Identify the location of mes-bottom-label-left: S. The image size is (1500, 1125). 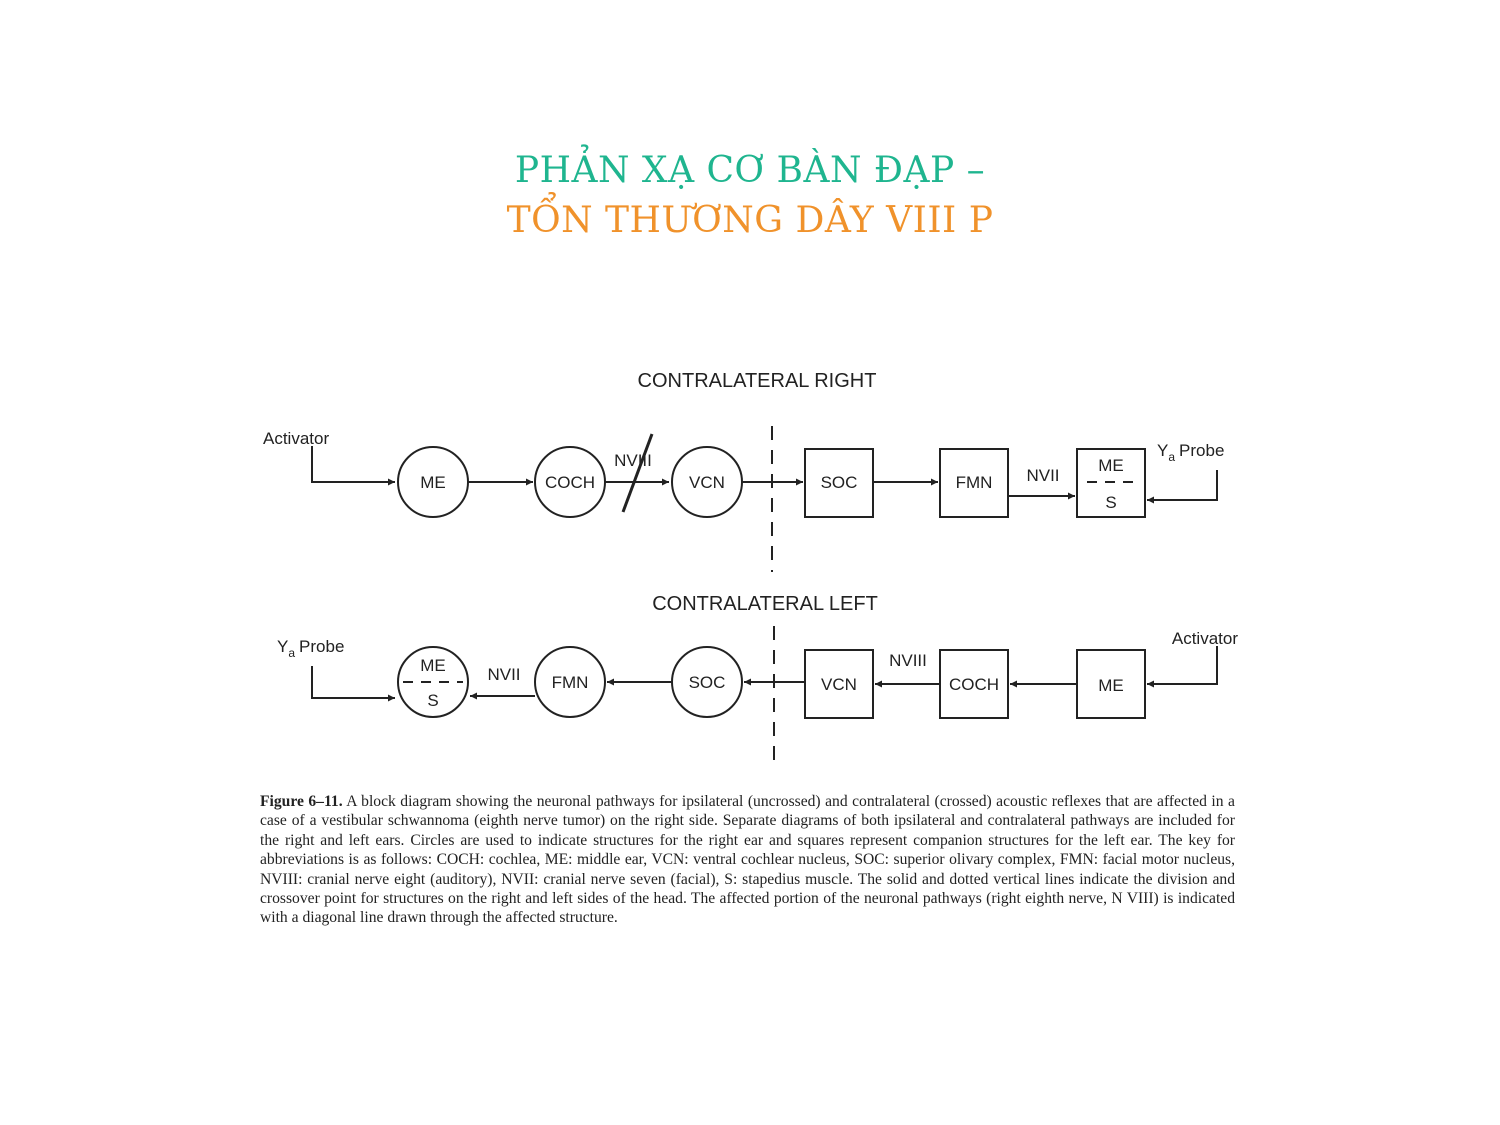
(432, 700).